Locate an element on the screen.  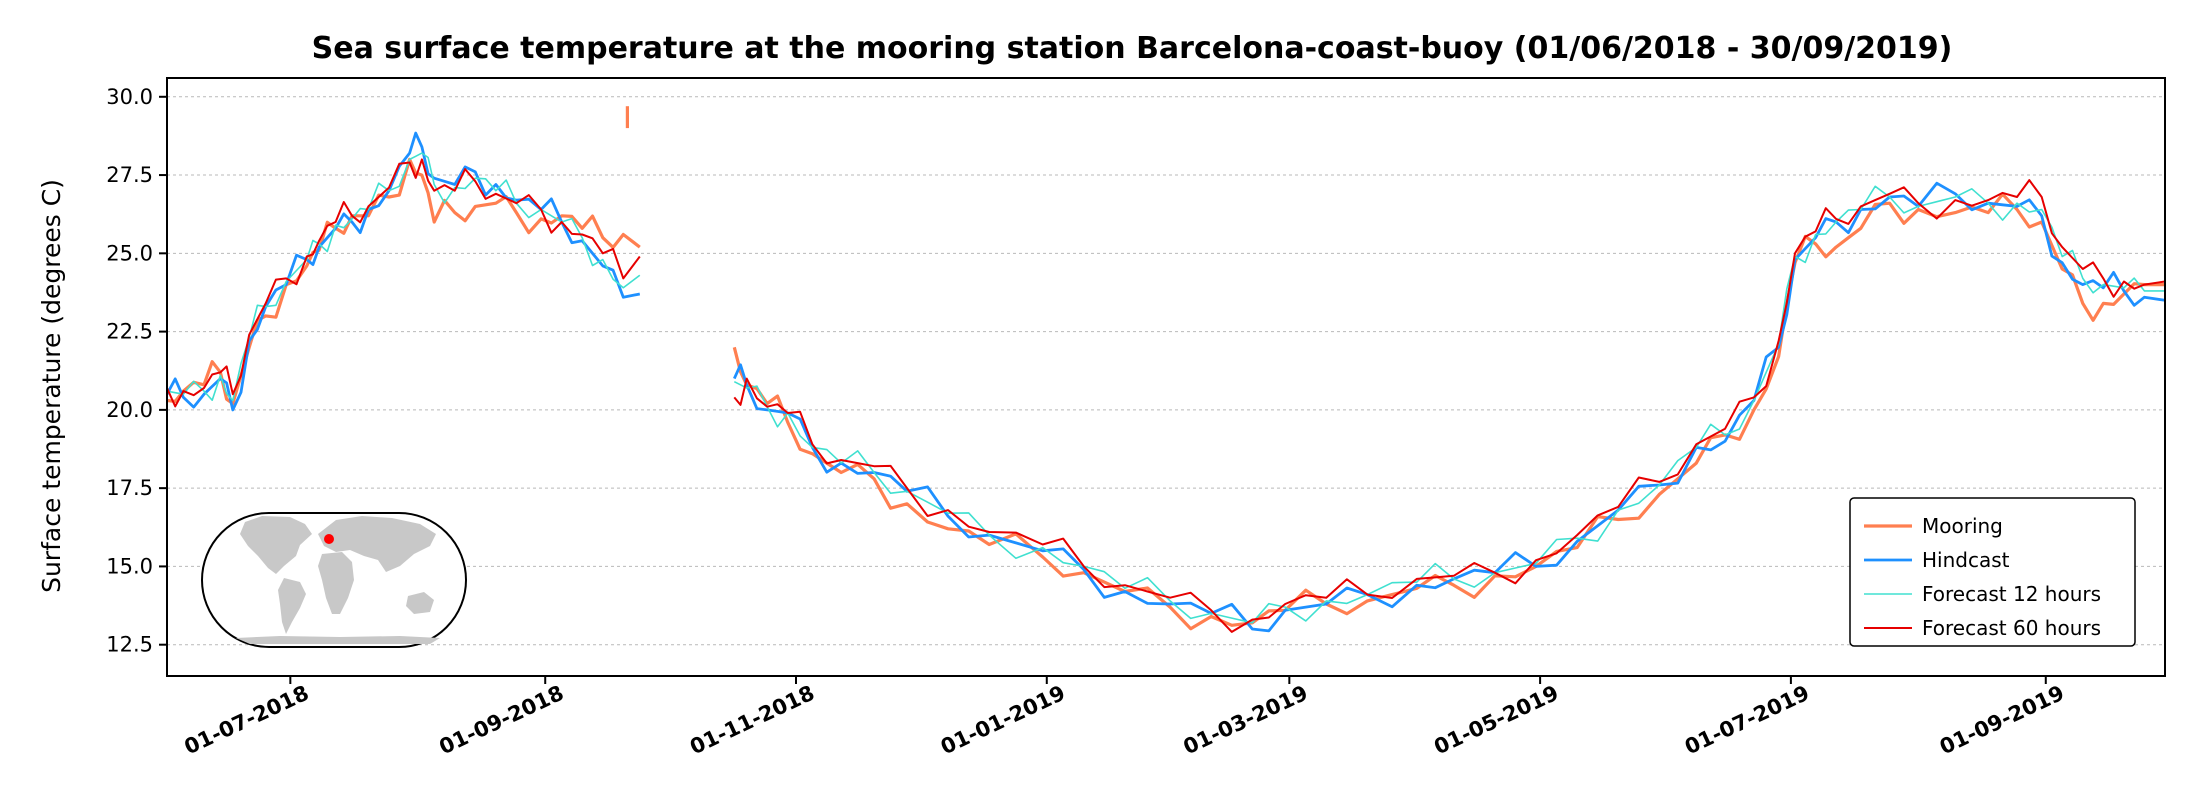
x-tick-label: 01-07-2019 is located at coordinates (1747, 720).